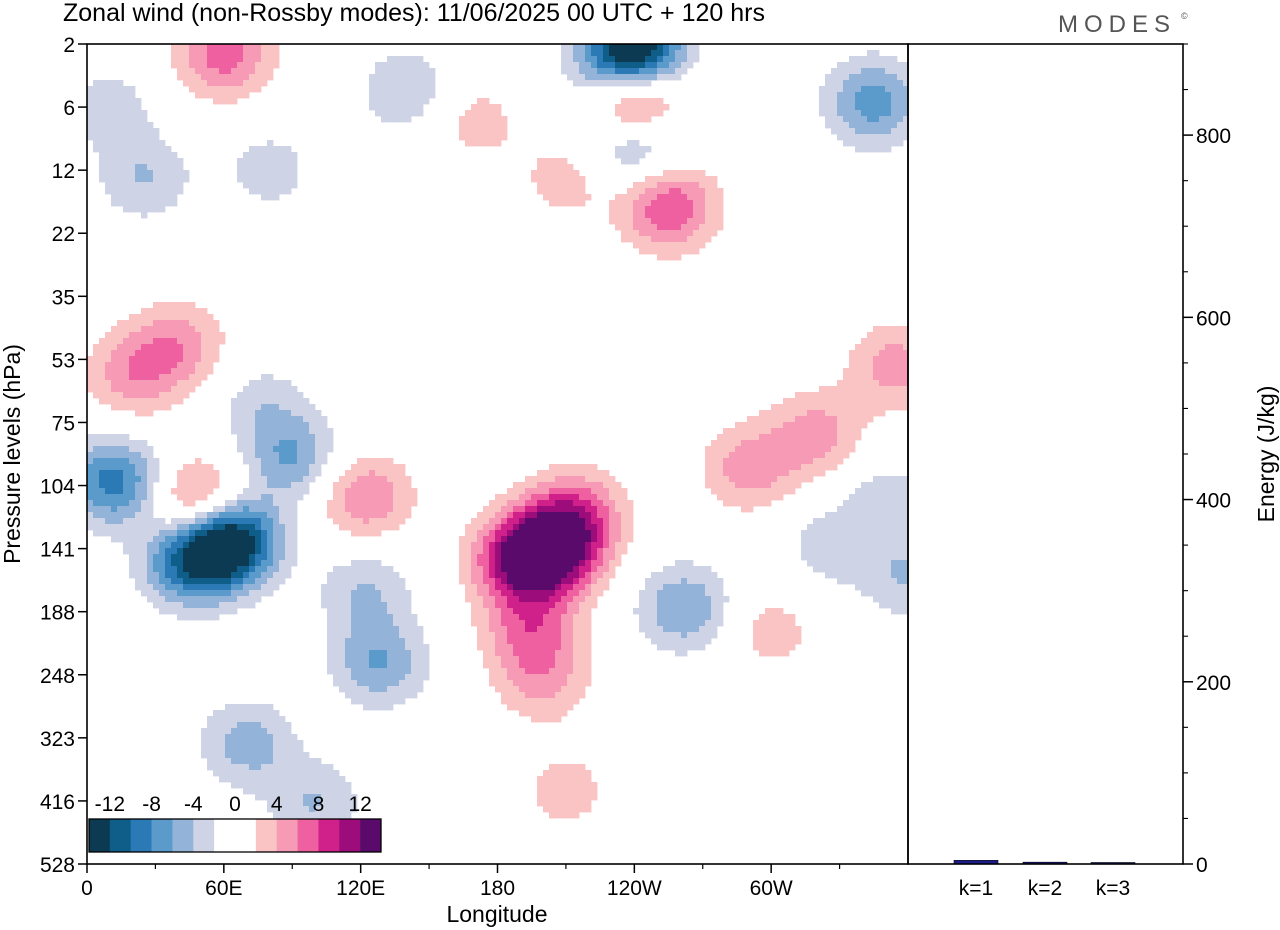  What do you see at coordinates (1213, 683) in the screenshot?
I see `energy-tick-label: 200` at bounding box center [1213, 683].